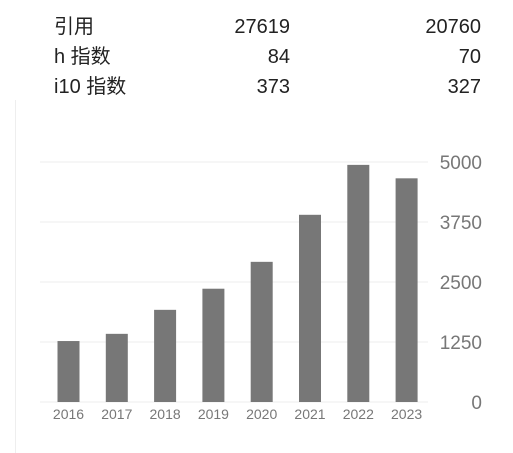 This screenshot has height=453, width=513. I want to click on stats-row-citations: 引用 27619 20760, so click(256, 27).